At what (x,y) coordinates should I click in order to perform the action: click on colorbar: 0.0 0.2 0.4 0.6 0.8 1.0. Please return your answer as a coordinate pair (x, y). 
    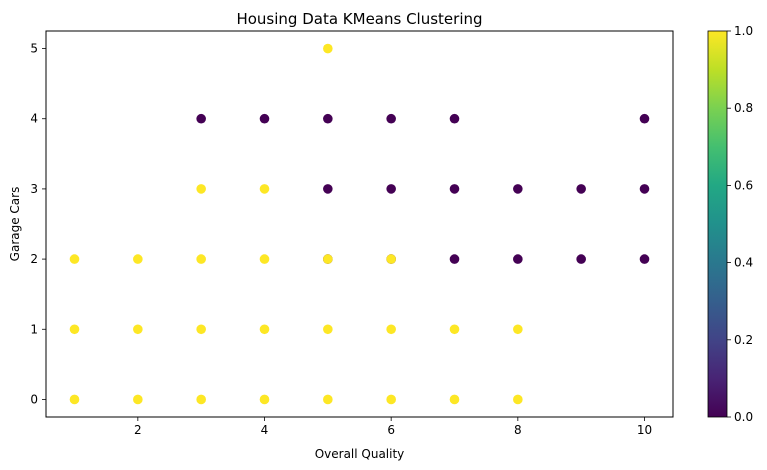
    Looking at the image, I should click on (730, 224).